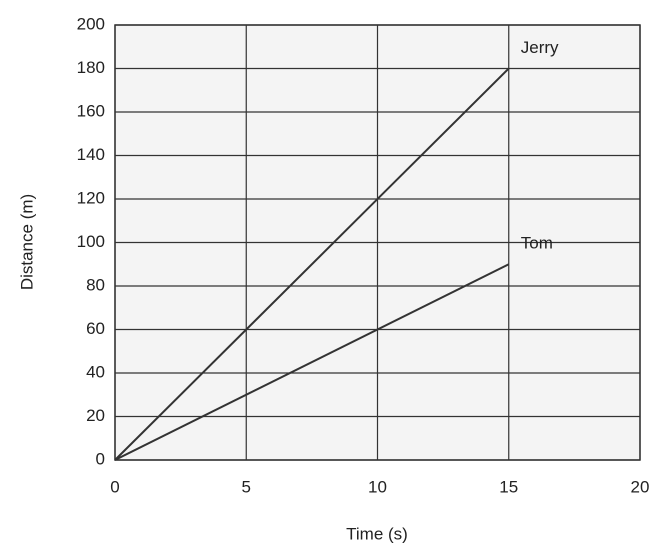 The image size is (662, 560). Describe the element at coordinates (91, 241) in the screenshot. I see `y-tick-label: 100` at that location.